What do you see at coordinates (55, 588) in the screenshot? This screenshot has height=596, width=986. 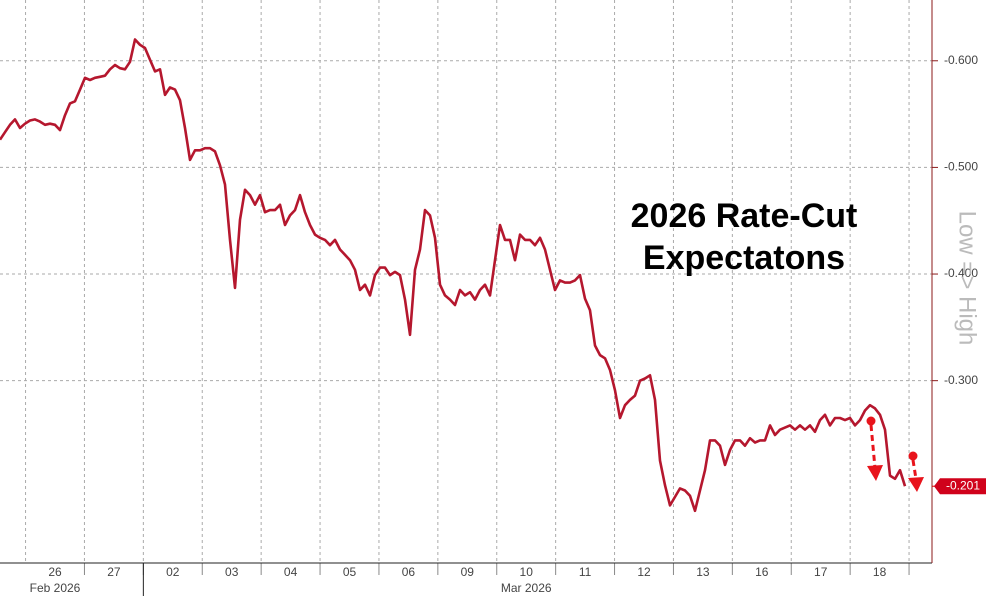 I see `month-label: Feb 2026` at bounding box center [55, 588].